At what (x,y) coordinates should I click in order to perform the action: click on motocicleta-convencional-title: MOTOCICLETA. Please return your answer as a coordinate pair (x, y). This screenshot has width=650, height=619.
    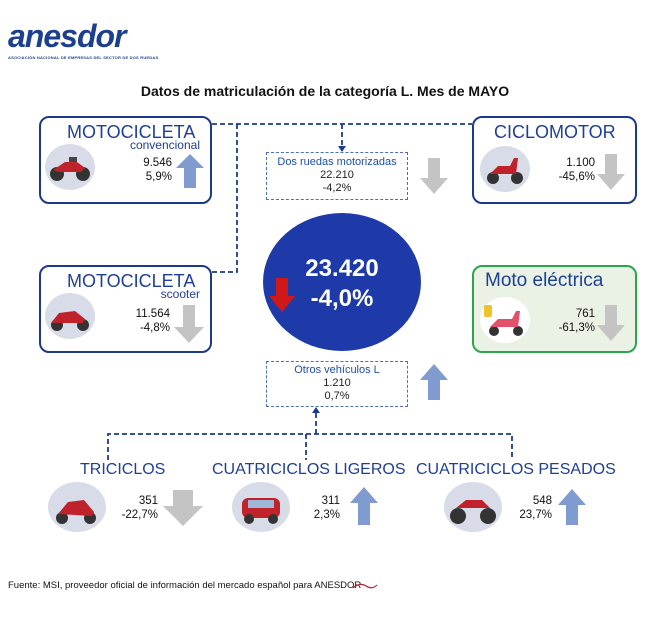
    Looking at the image, I should click on (131, 132).